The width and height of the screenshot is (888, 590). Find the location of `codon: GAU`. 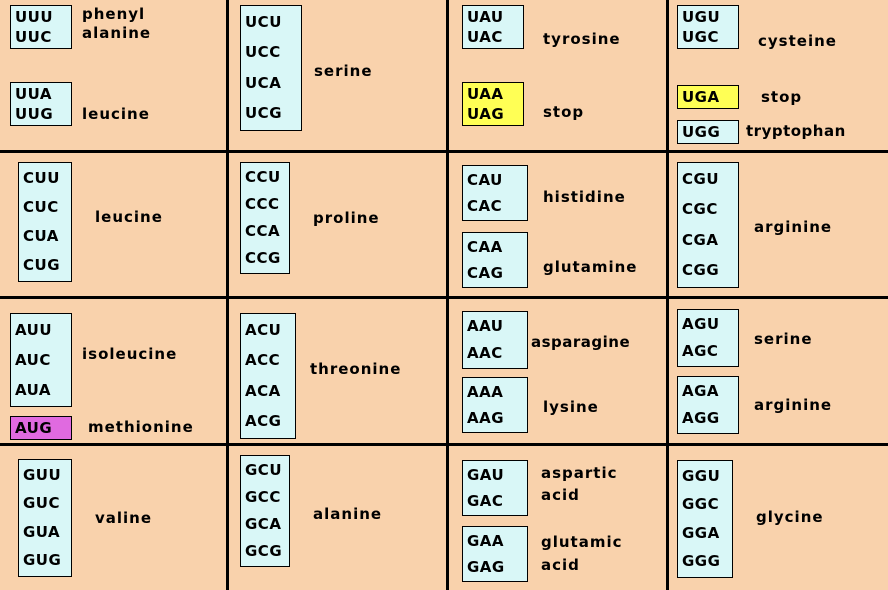

codon: GAU is located at coordinates (486, 474).